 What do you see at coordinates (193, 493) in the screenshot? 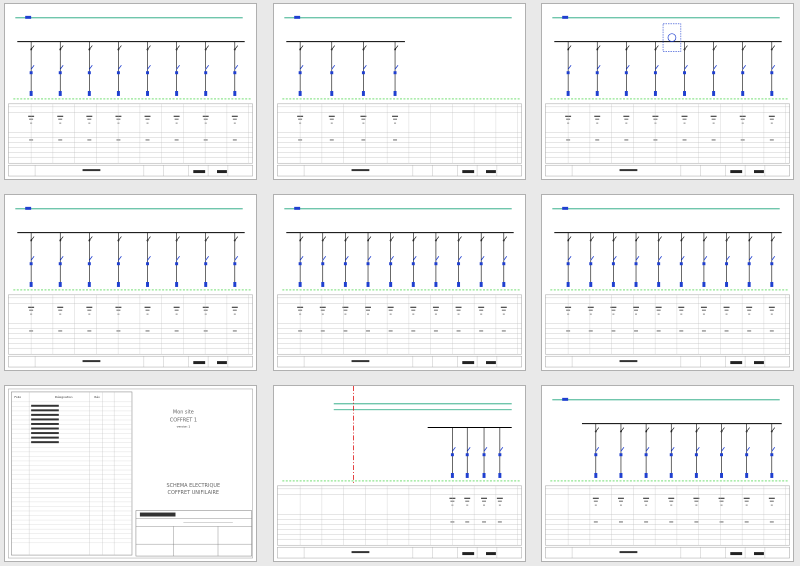
I see `cover-subtitle-2: COFFRET UNIFILAIRE` at bounding box center [193, 493].